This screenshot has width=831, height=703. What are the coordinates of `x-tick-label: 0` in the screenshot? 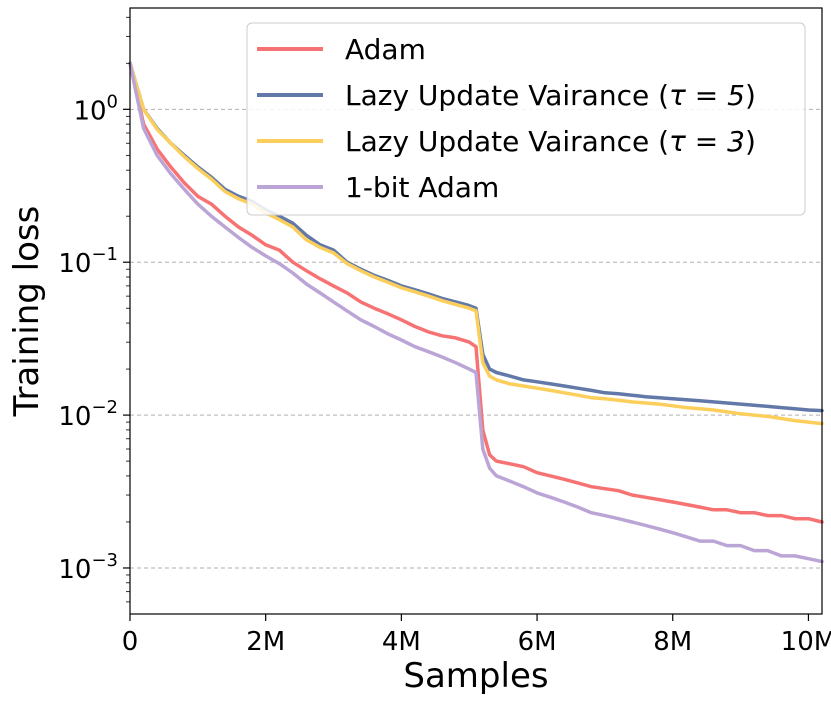 It's located at (130, 642).